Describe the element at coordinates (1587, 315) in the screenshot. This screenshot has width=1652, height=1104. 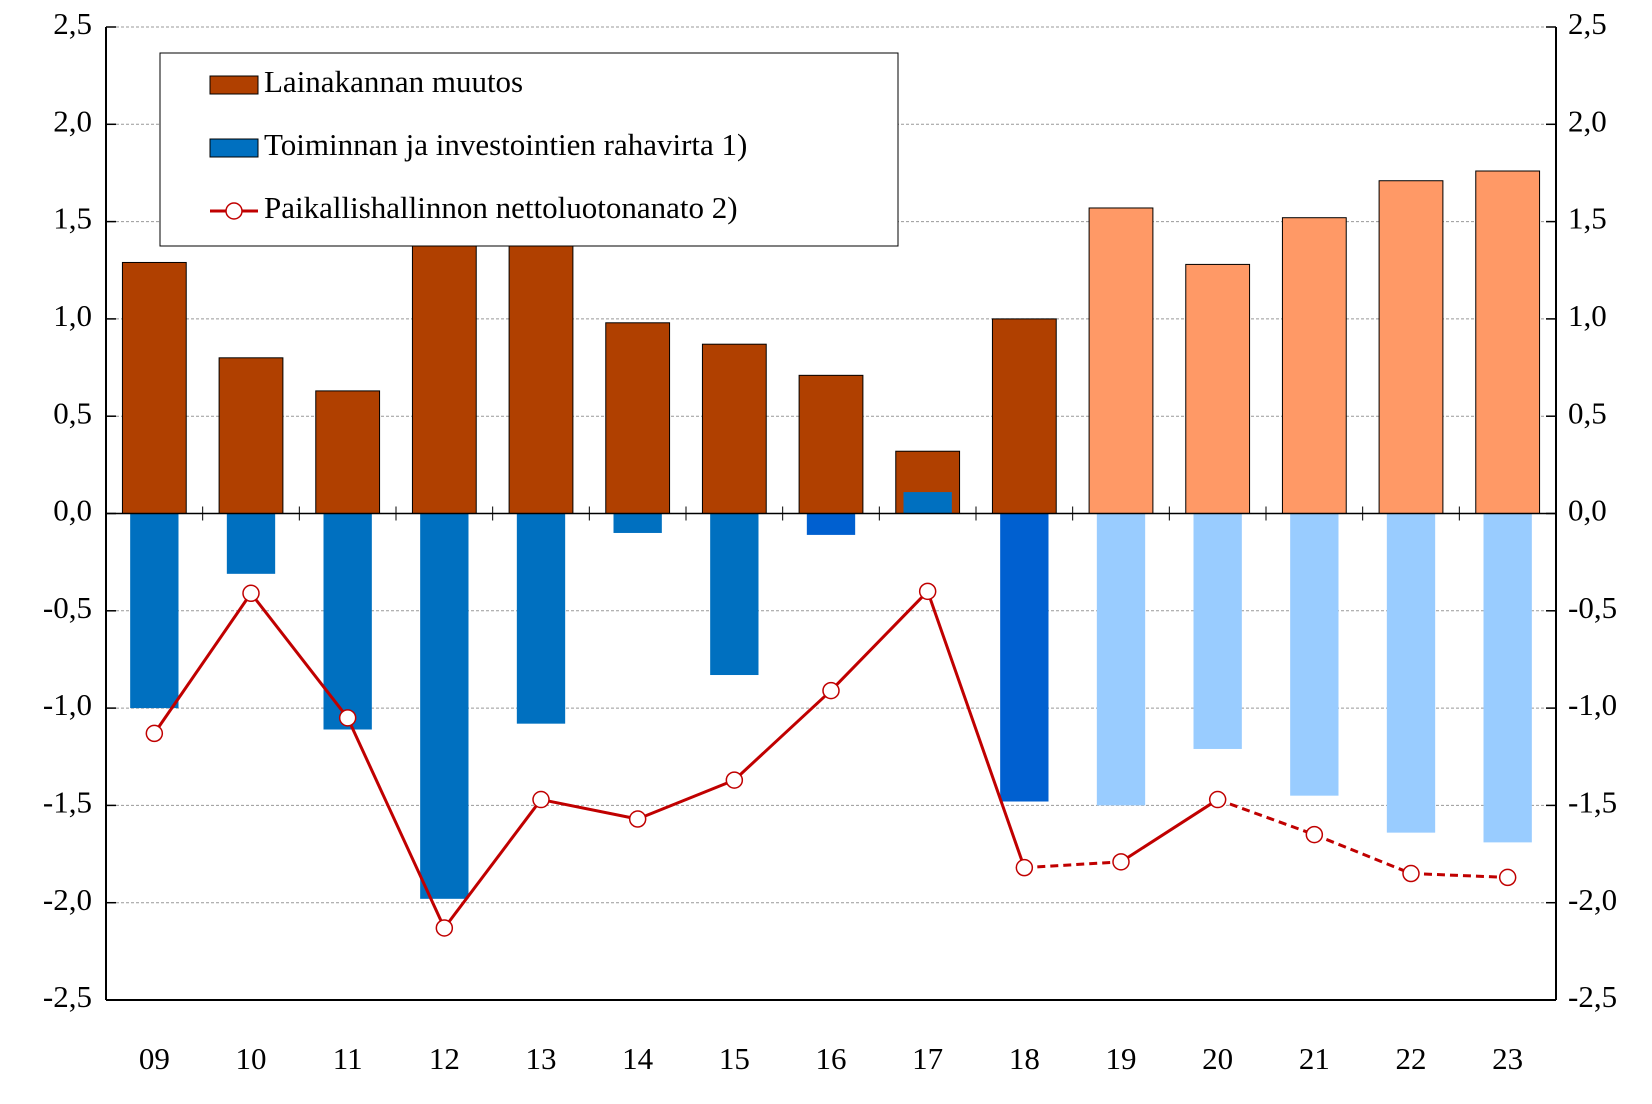
I see `y2-tick-label: 1,0` at that location.